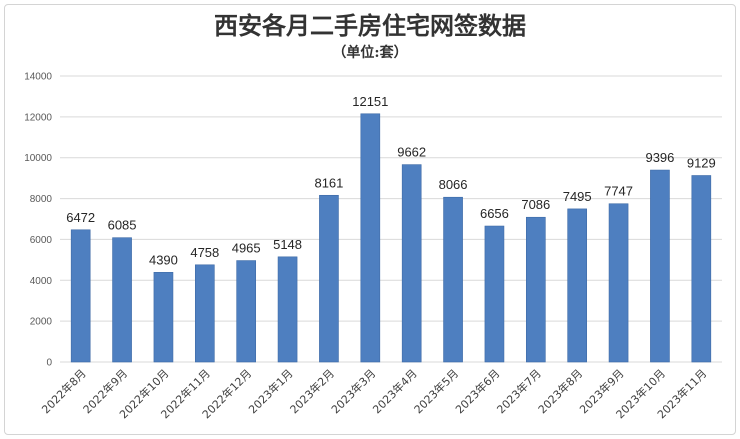 The width and height of the screenshot is (740, 439). Describe the element at coordinates (370, 25) in the screenshot. I see `chart-title: 西安各月二手房住宅网签数据` at that location.